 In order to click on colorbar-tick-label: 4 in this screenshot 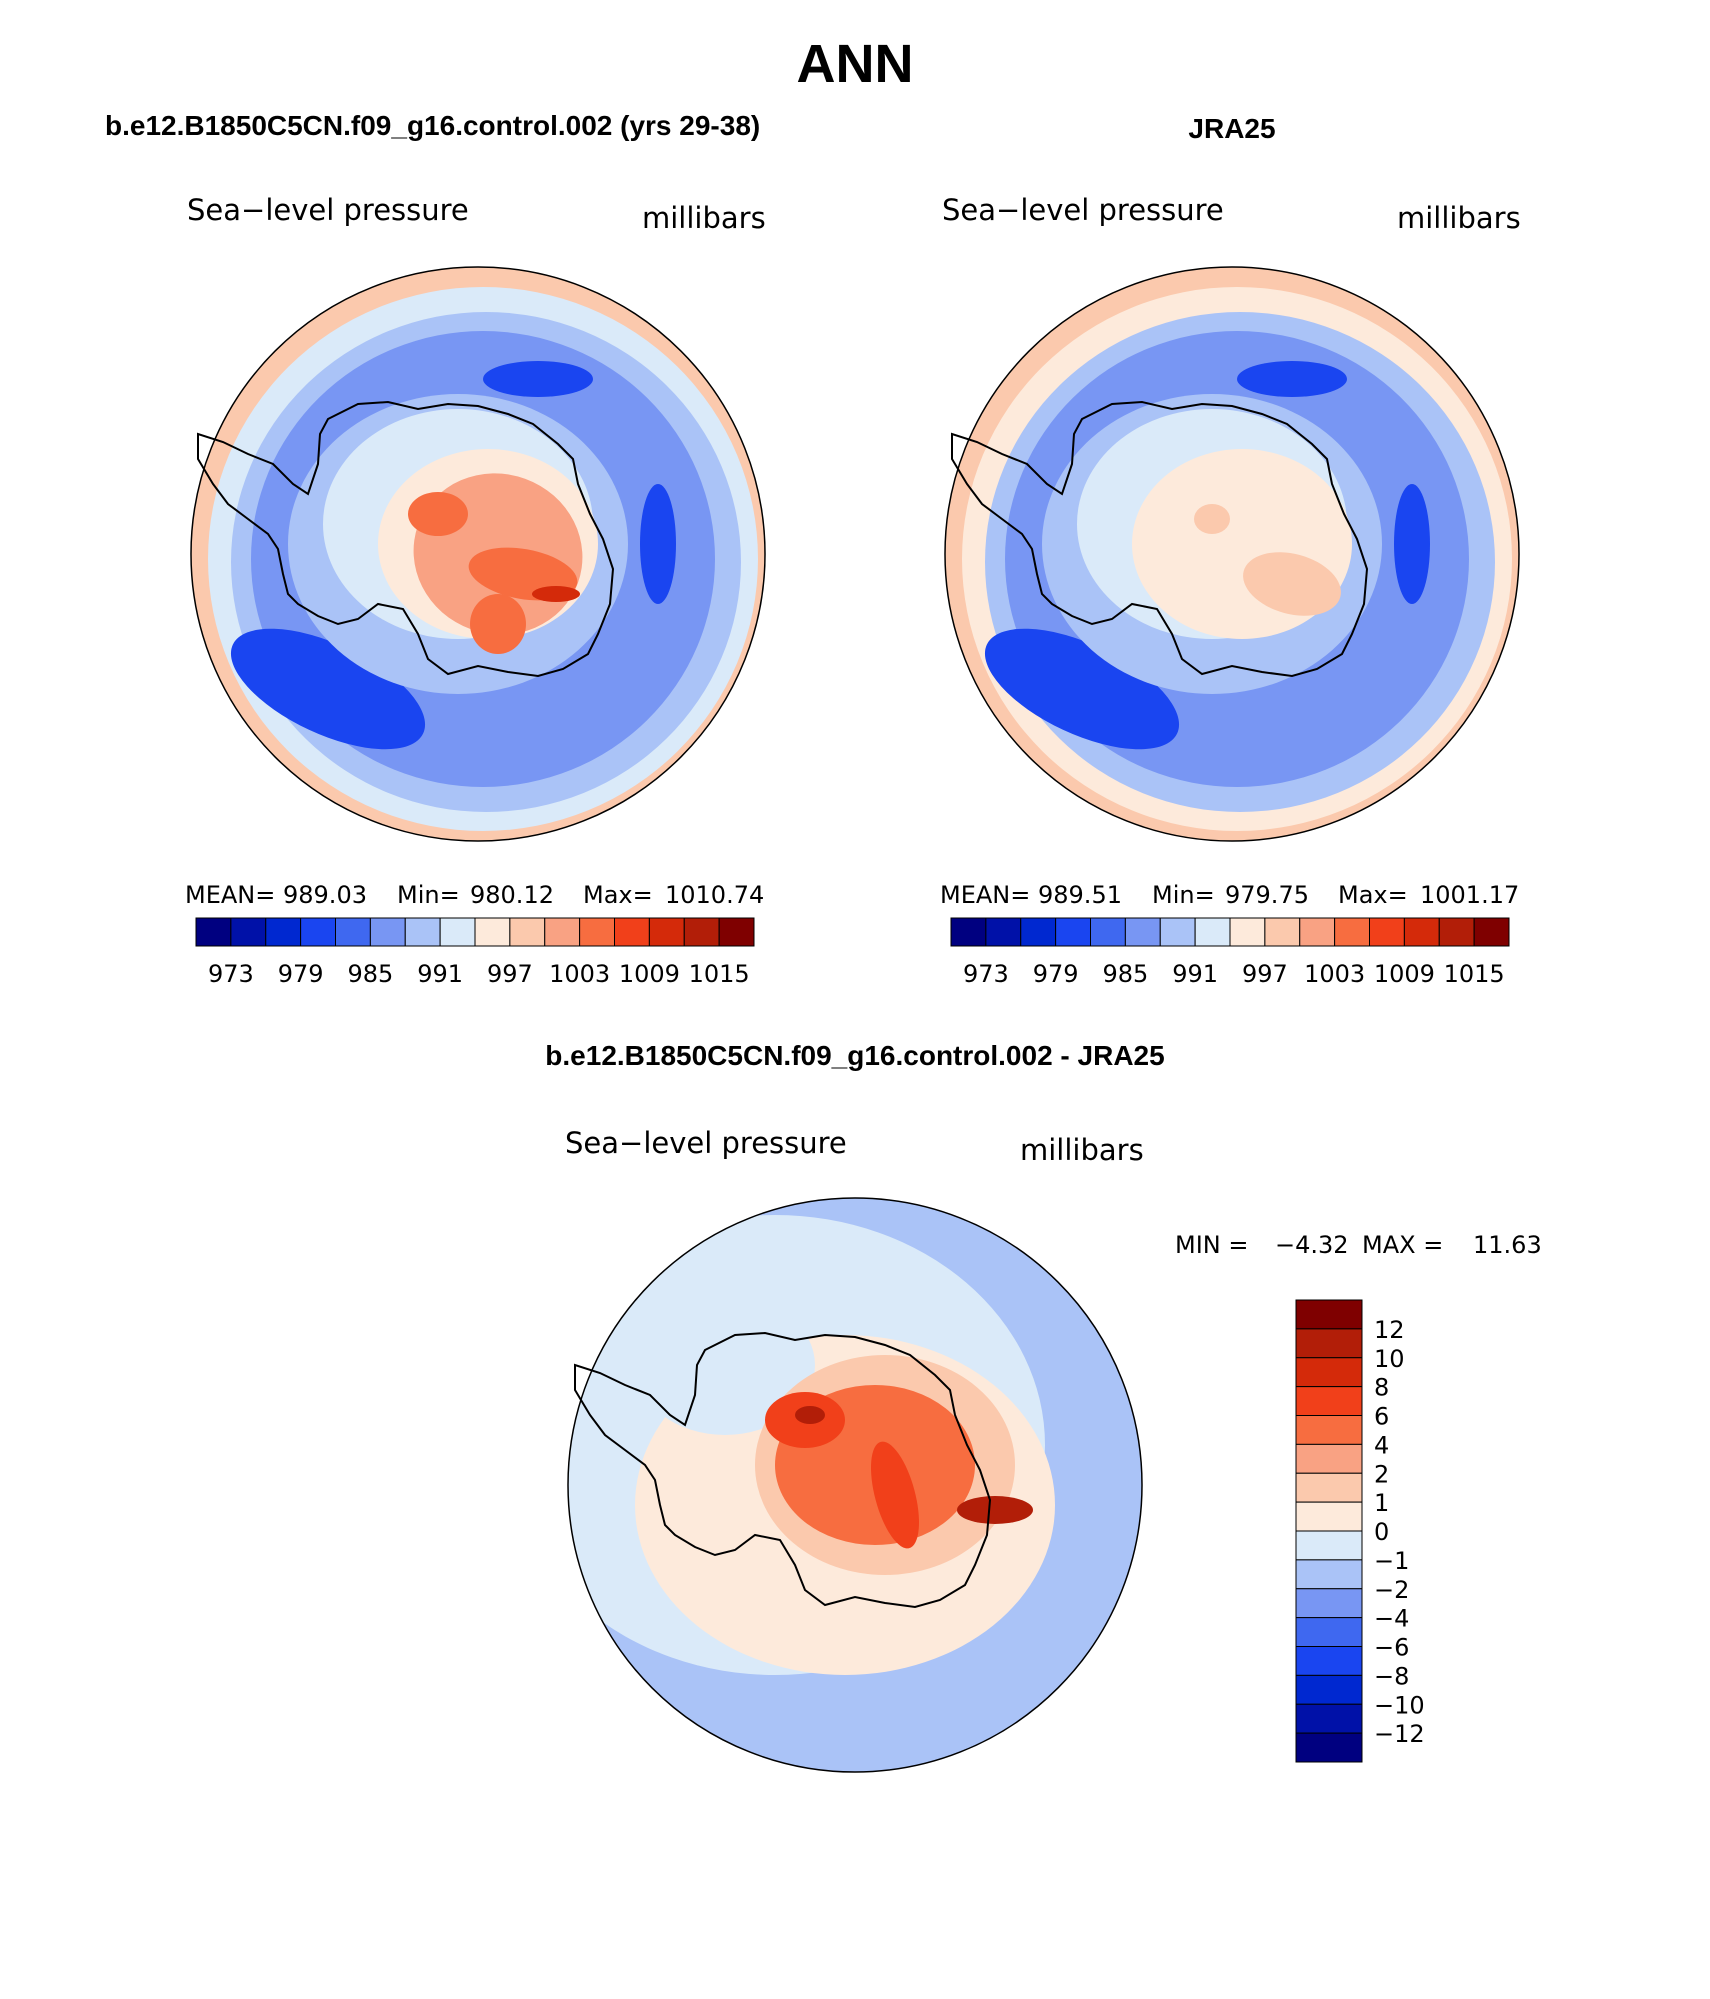, I will do `click(1381, 1445)`.